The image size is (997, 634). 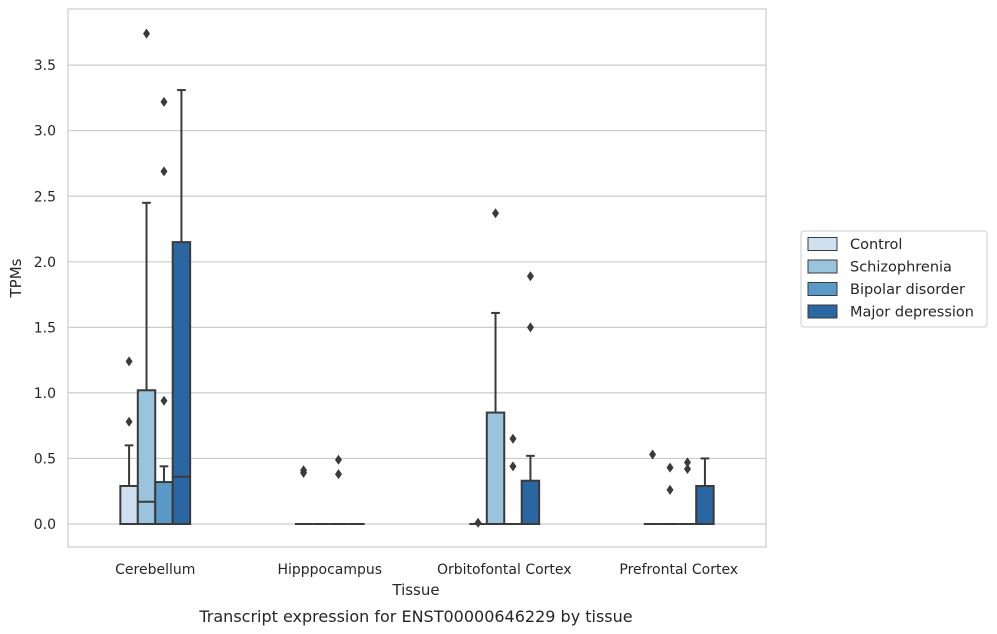 I want to click on x-tick-label: Prefrontal Cortex, so click(x=678, y=570).